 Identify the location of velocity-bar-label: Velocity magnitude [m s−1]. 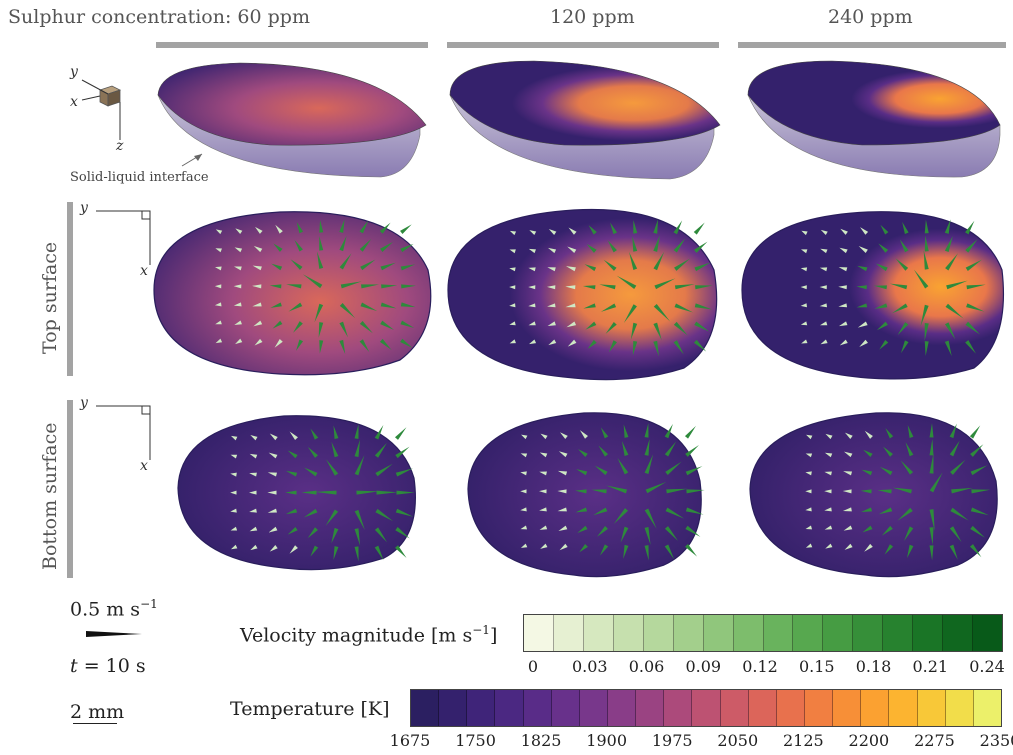
(369, 635).